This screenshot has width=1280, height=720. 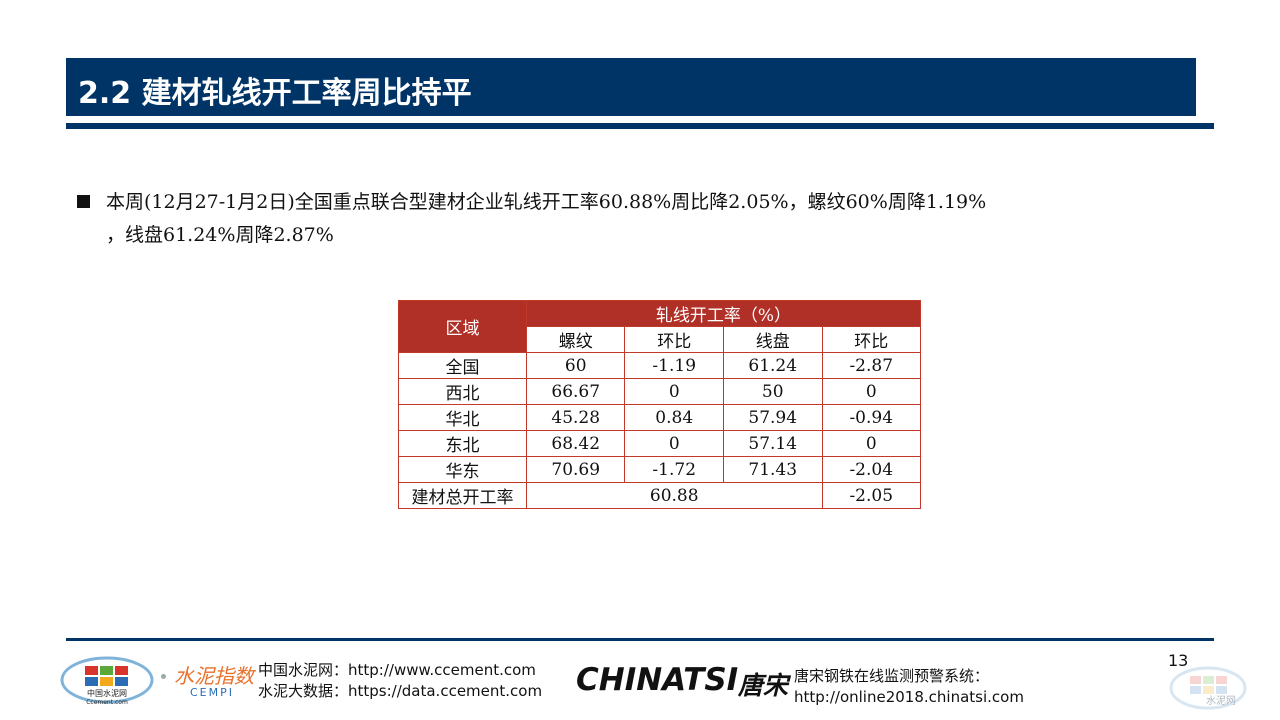 I want to click on region-header: 区域, so click(x=462, y=326).